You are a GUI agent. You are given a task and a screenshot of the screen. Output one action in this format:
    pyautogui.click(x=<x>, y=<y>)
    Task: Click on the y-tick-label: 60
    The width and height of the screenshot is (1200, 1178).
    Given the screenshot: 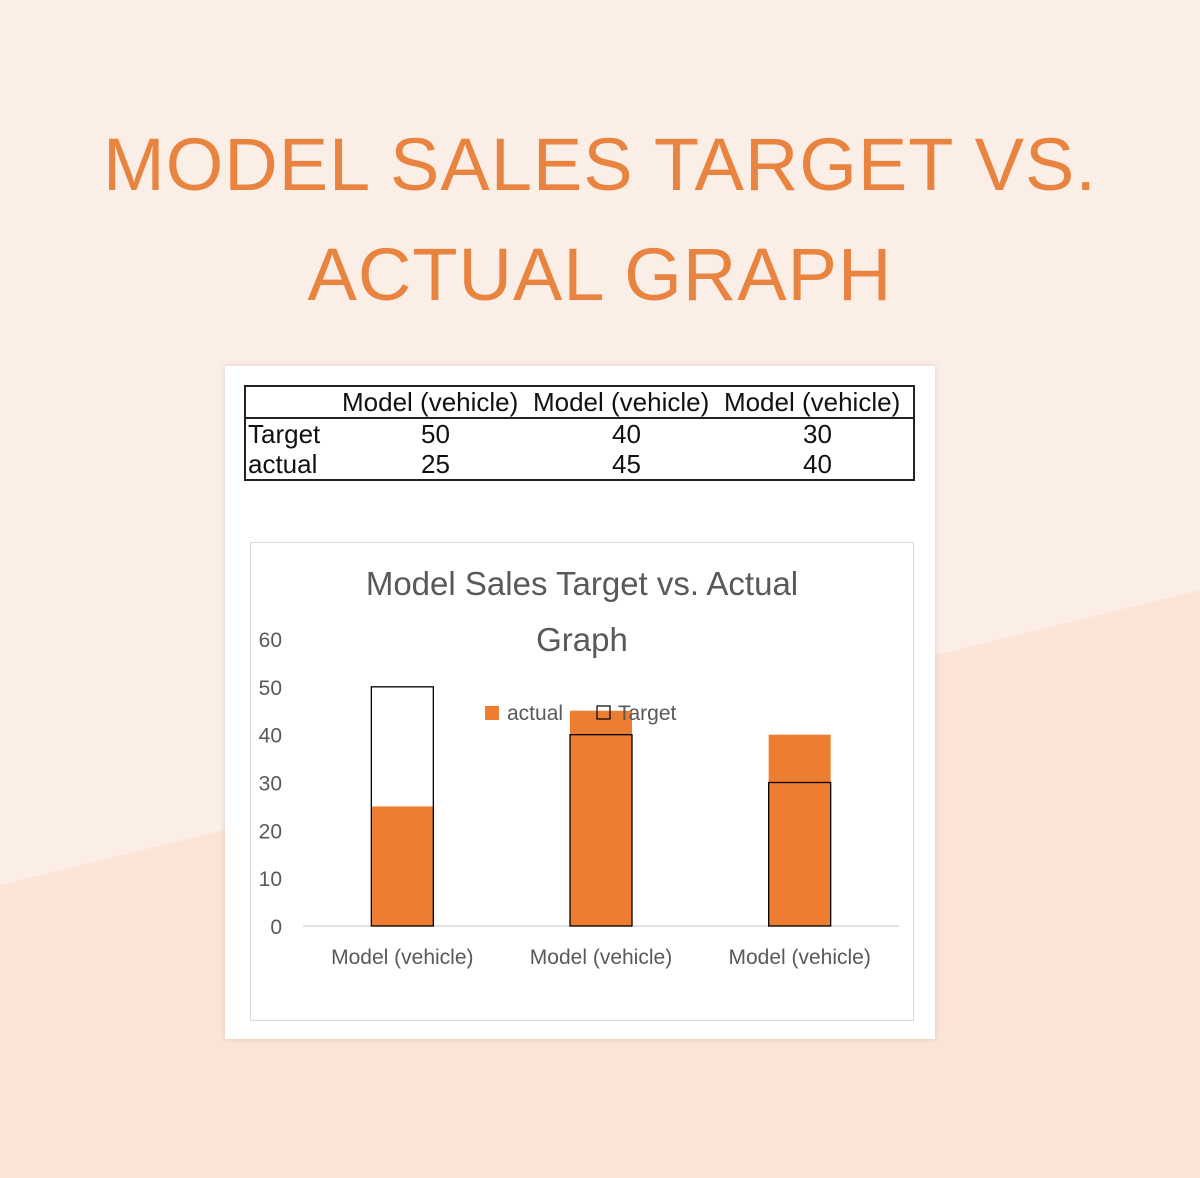 What is the action you would take?
    pyautogui.click(x=270, y=640)
    